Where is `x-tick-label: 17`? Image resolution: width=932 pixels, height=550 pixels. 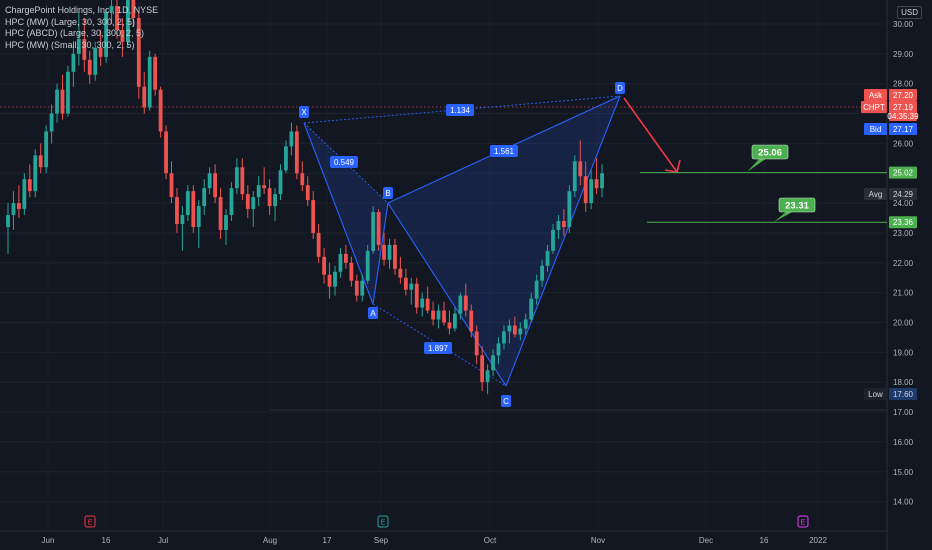 x-tick-label: 17 is located at coordinates (327, 540).